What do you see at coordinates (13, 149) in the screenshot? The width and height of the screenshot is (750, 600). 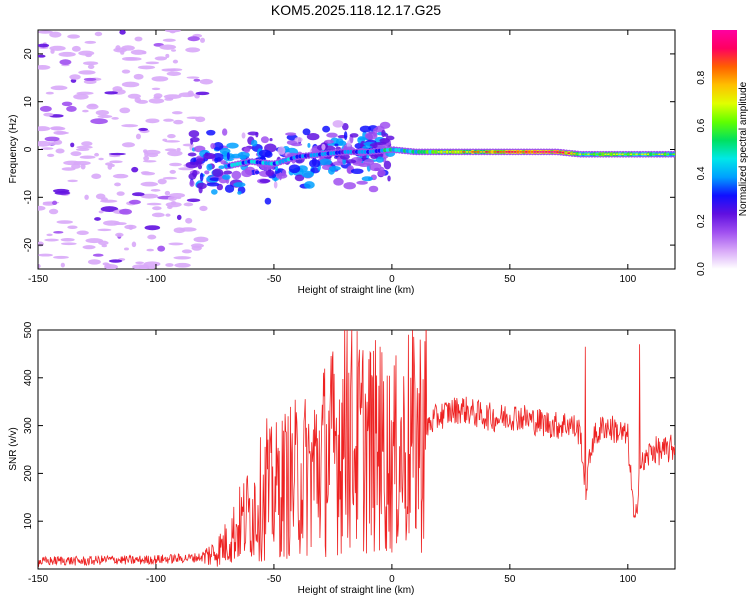 I see `spectrogram-y-axis-label: Frequency (Hz)` at bounding box center [13, 149].